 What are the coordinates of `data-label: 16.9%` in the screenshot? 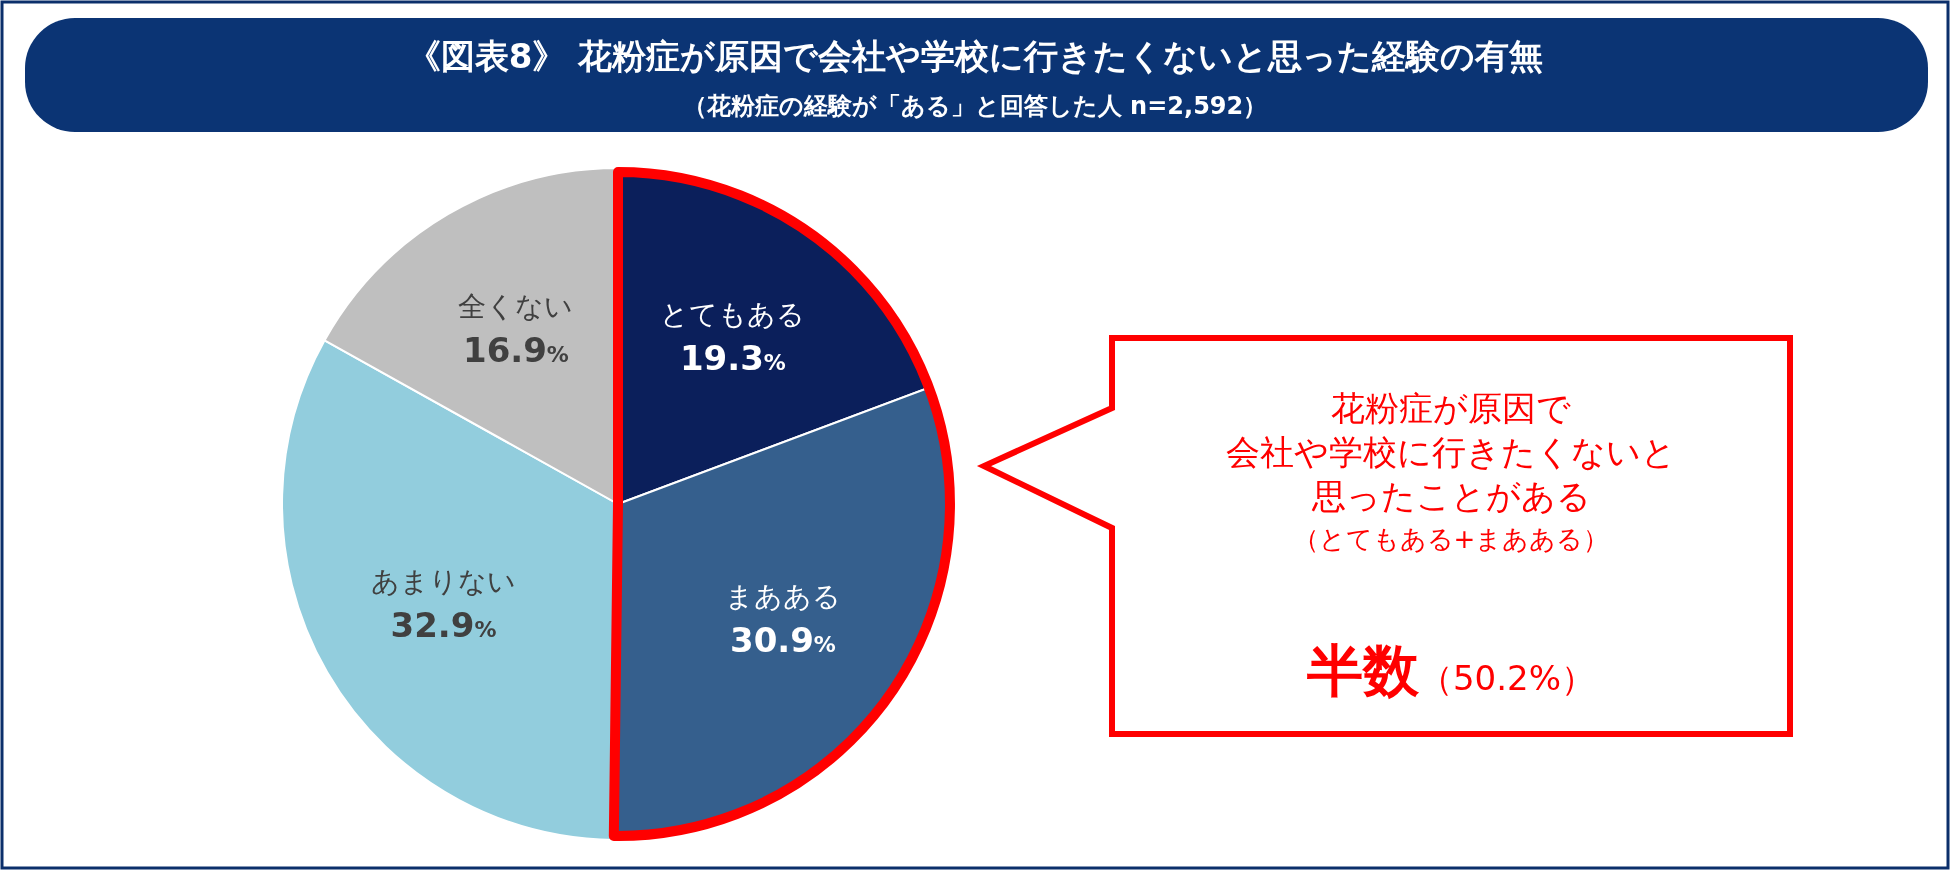 It's located at (515, 350).